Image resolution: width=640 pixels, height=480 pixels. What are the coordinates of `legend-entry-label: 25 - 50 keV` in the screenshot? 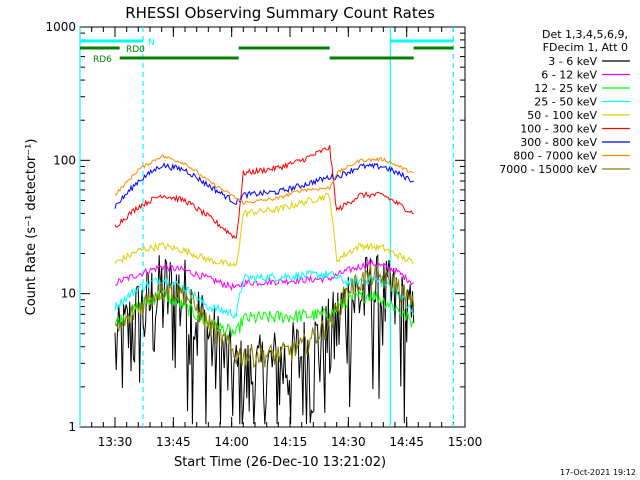 It's located at (565, 102).